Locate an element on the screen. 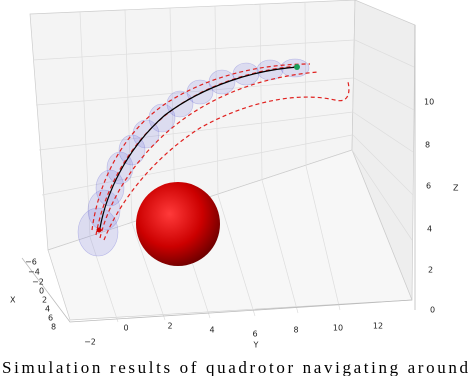 Image resolution: width=470 pixels, height=376 pixels. y-tick-label: 0 is located at coordinates (125, 328).